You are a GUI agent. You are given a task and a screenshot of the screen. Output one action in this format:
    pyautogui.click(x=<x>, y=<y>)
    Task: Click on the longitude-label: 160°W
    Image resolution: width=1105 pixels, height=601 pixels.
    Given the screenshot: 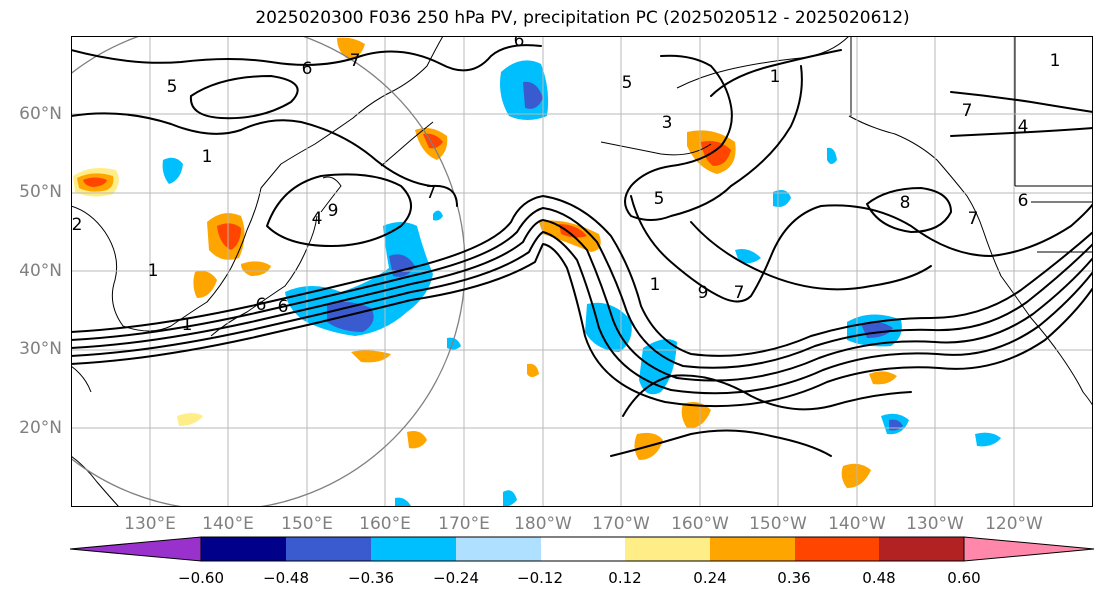 What is the action you would take?
    pyautogui.click(x=700, y=524)
    